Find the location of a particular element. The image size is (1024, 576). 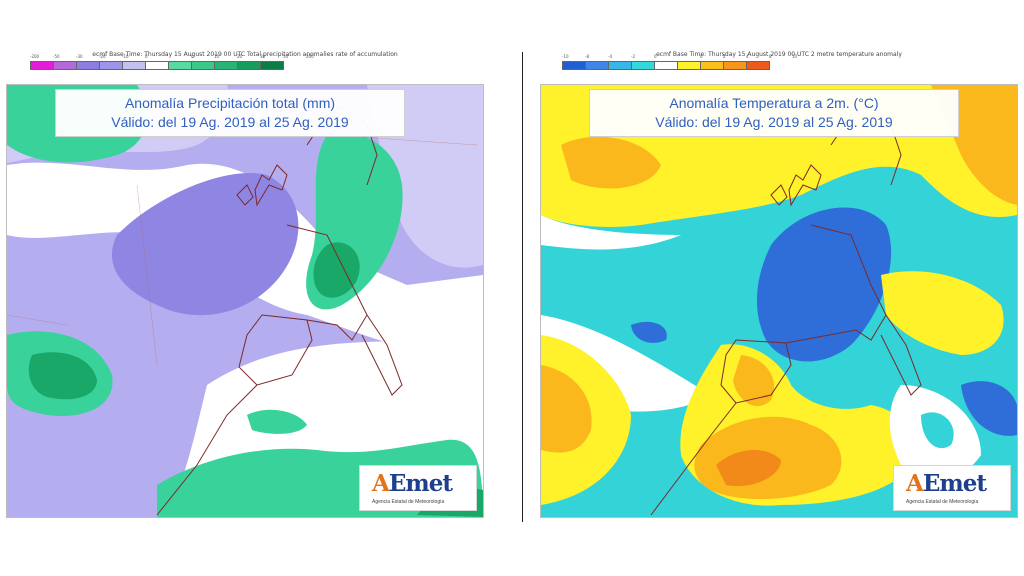

precip-colorbar-label is located at coordinates (179, 56).